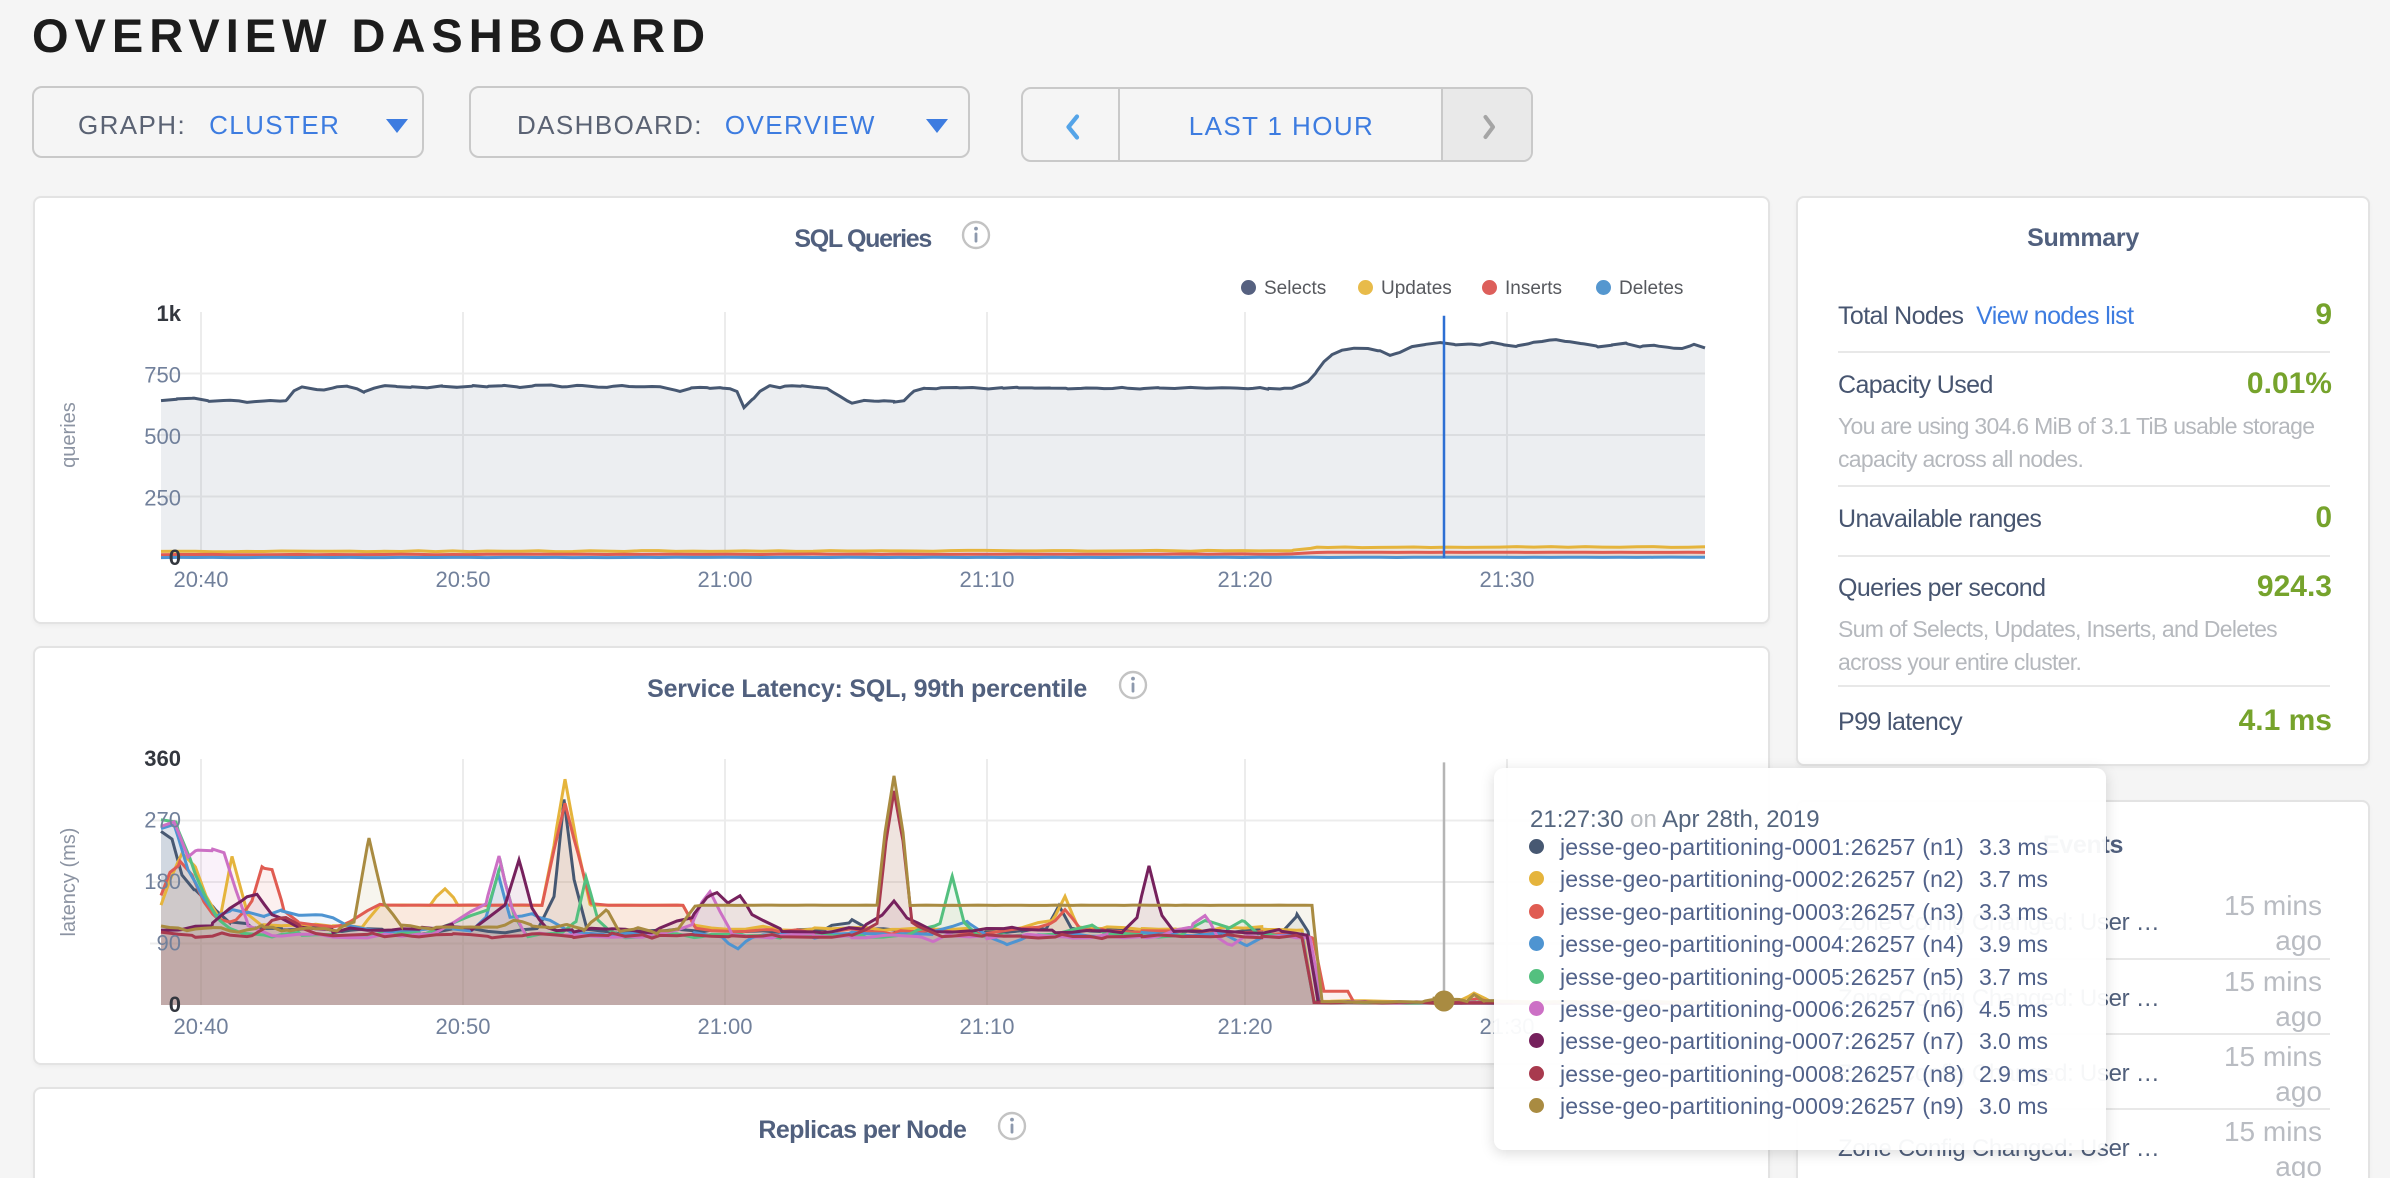 The width and height of the screenshot is (2390, 1178). I want to click on svg-text: 250, so click(162, 498).